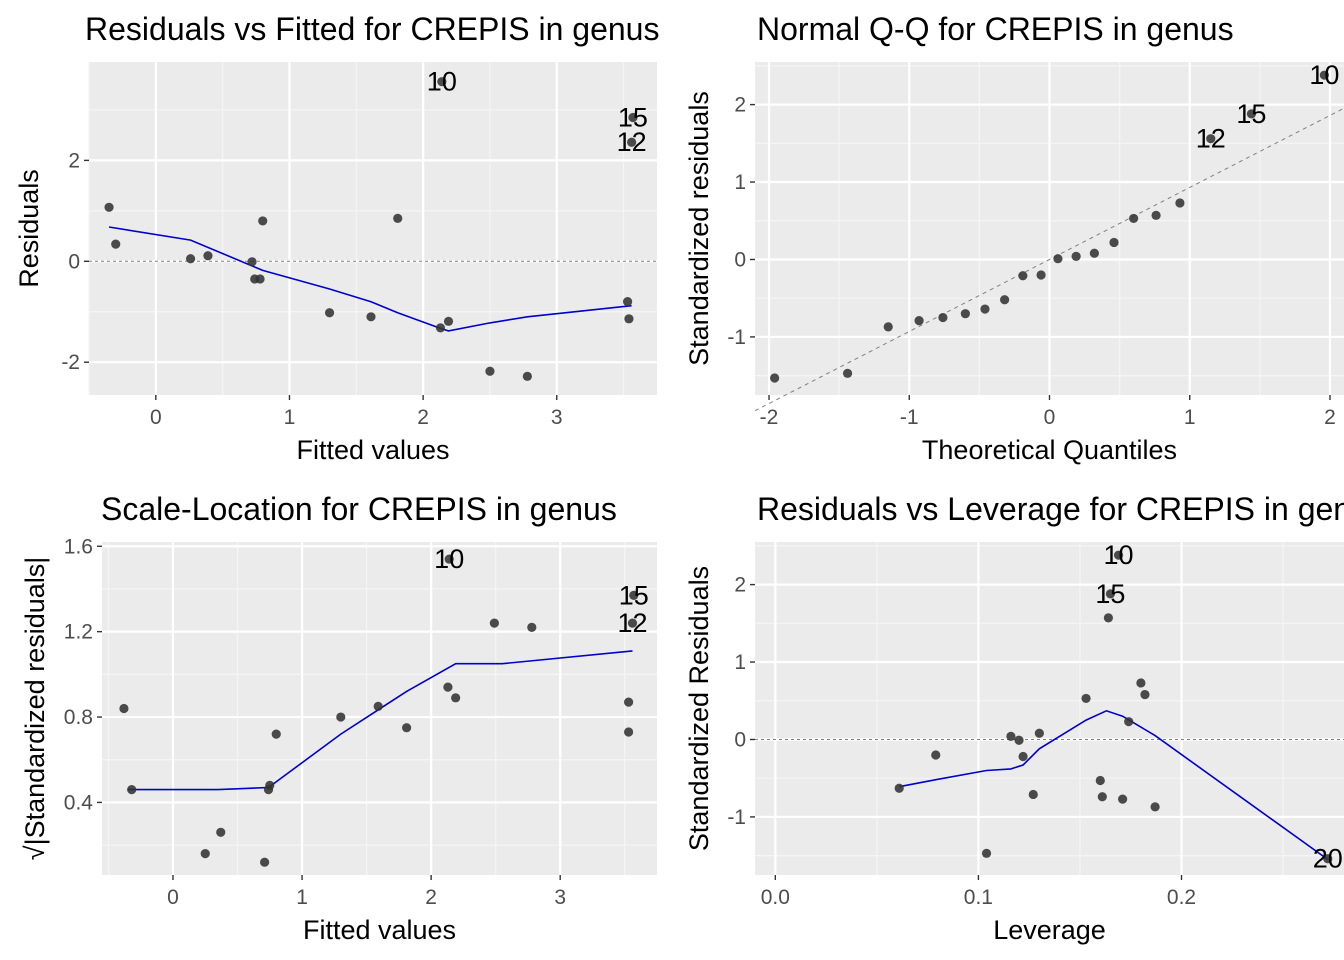 The width and height of the screenshot is (1344, 960). Describe the element at coordinates (423, 417) in the screenshot. I see `x-tick-label: 2` at that location.